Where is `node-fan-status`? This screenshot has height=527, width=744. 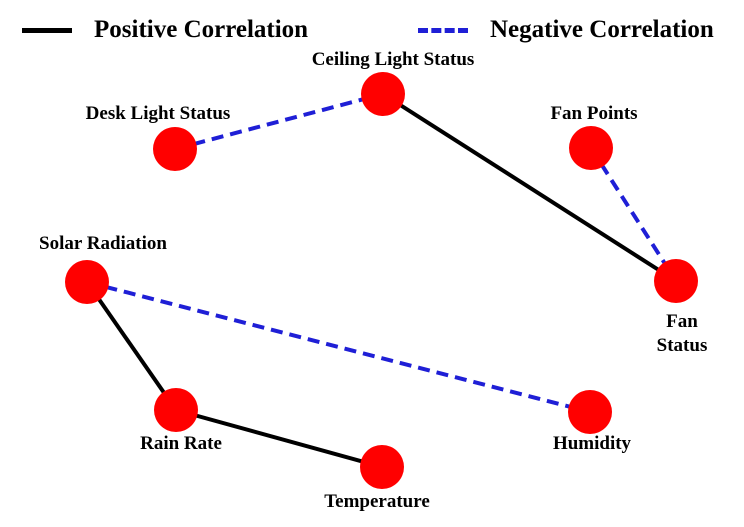
node-fan-status is located at coordinates (676, 281).